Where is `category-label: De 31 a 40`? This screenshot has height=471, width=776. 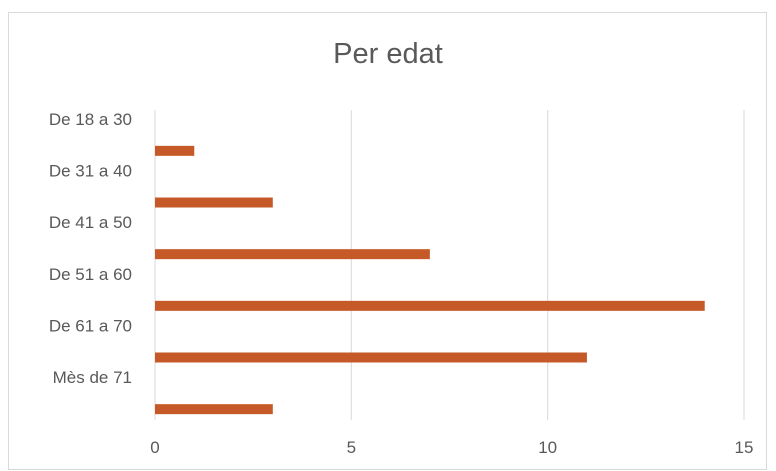
category-label: De 31 a 40 is located at coordinates (90, 171).